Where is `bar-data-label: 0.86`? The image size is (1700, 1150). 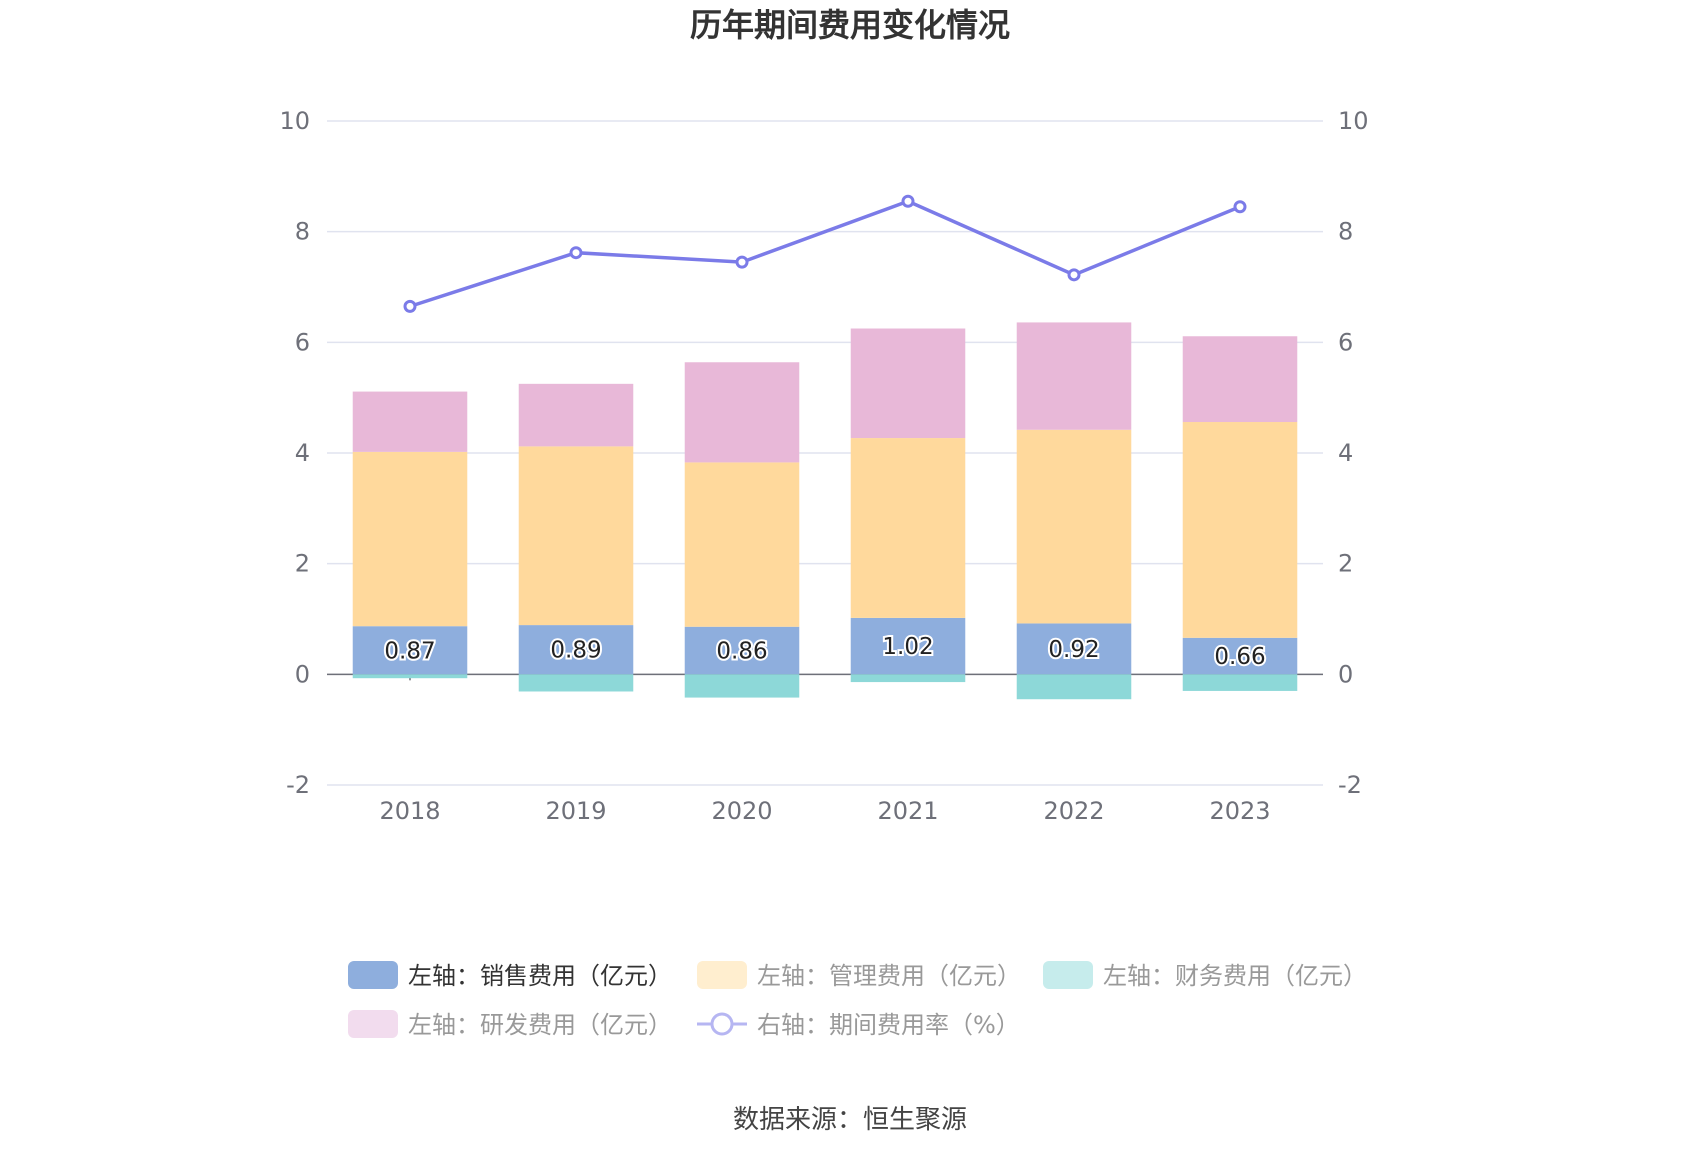
bar-data-label: 0.86 is located at coordinates (741, 652).